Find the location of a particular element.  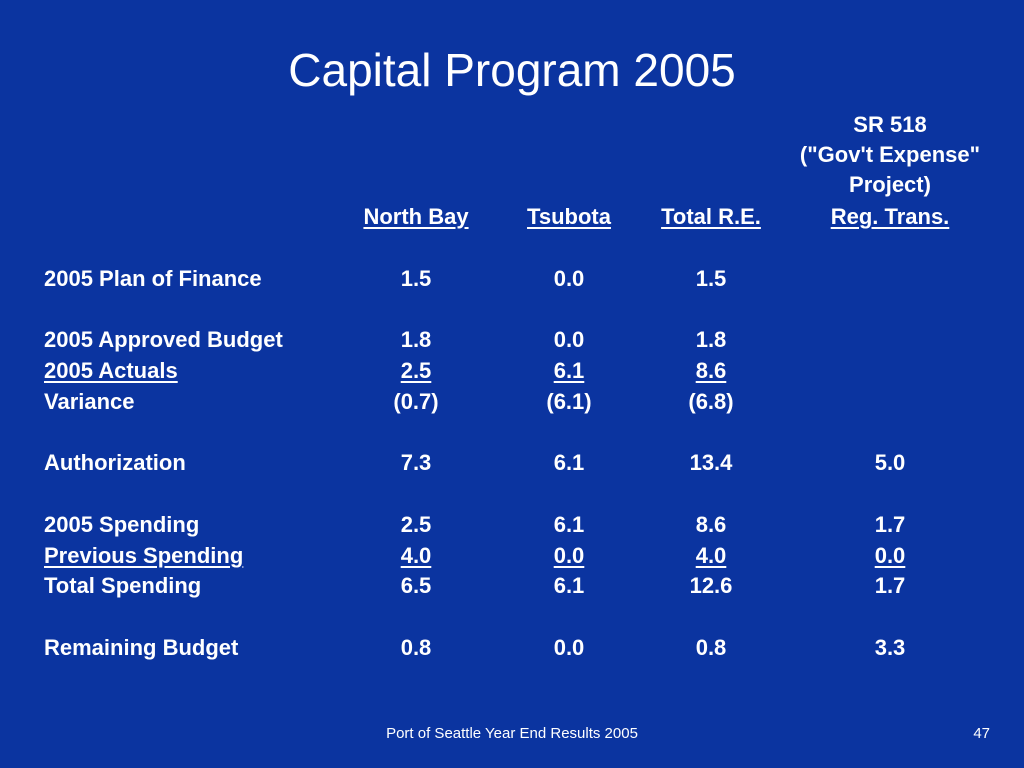

plan-of-finance-tsubota: 0.0 is located at coordinates (569, 278).